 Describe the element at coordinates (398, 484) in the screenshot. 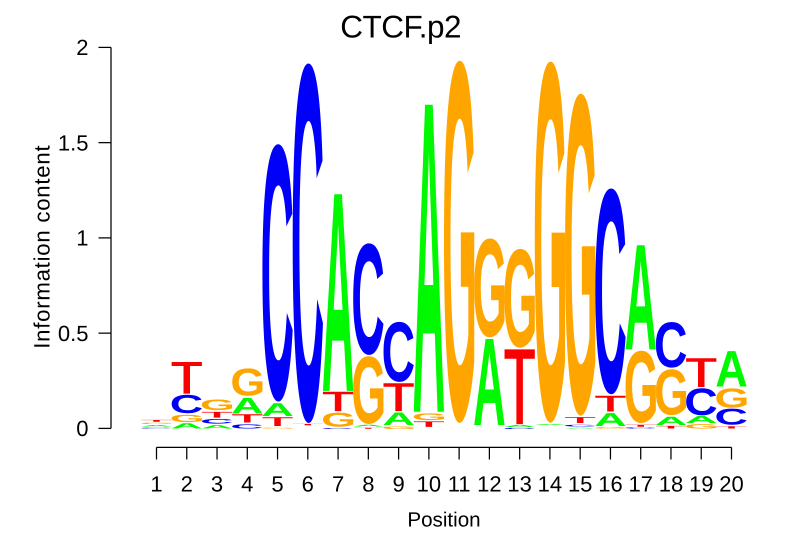

I see `svg-text: 9` at that location.